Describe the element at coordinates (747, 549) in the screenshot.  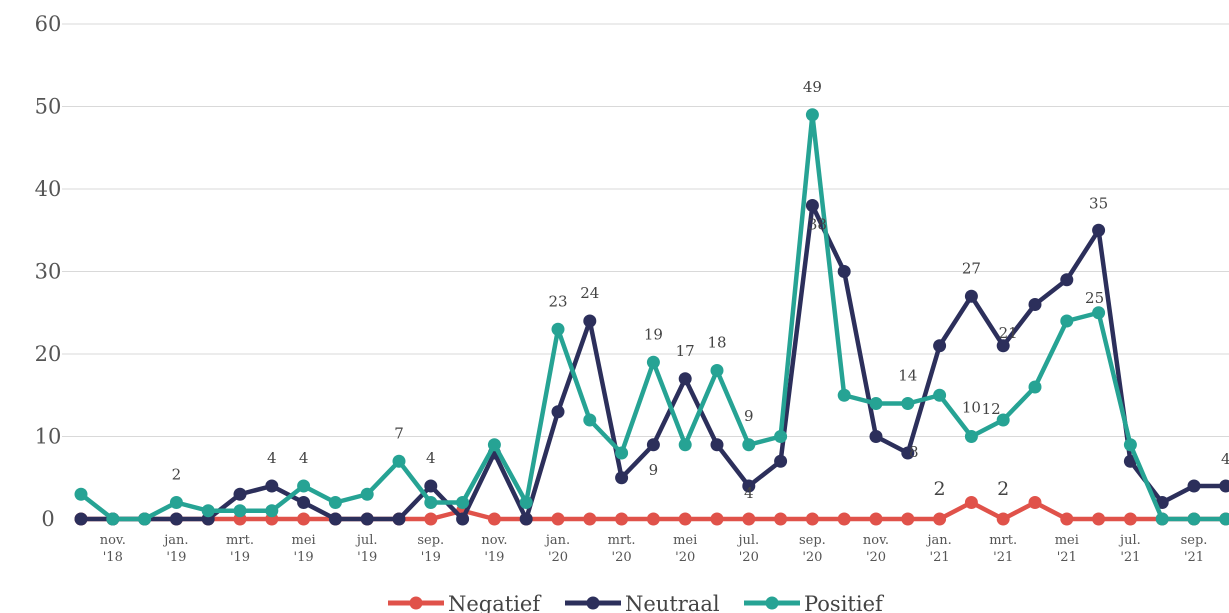
I see `x-tick-label: jul. '20` at that location.